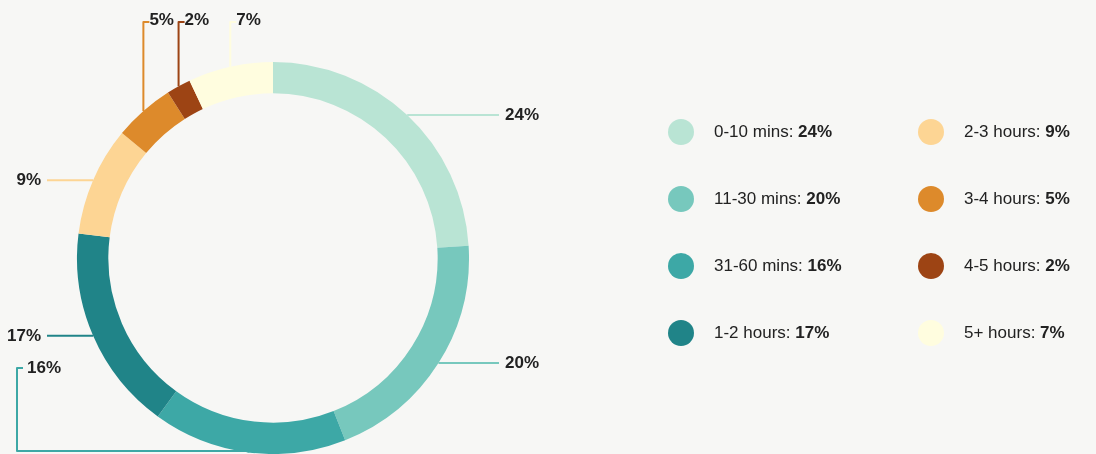 The width and height of the screenshot is (1096, 454). What do you see at coordinates (1014, 333) in the screenshot?
I see `legend-label: 5+ hours: 7%` at bounding box center [1014, 333].